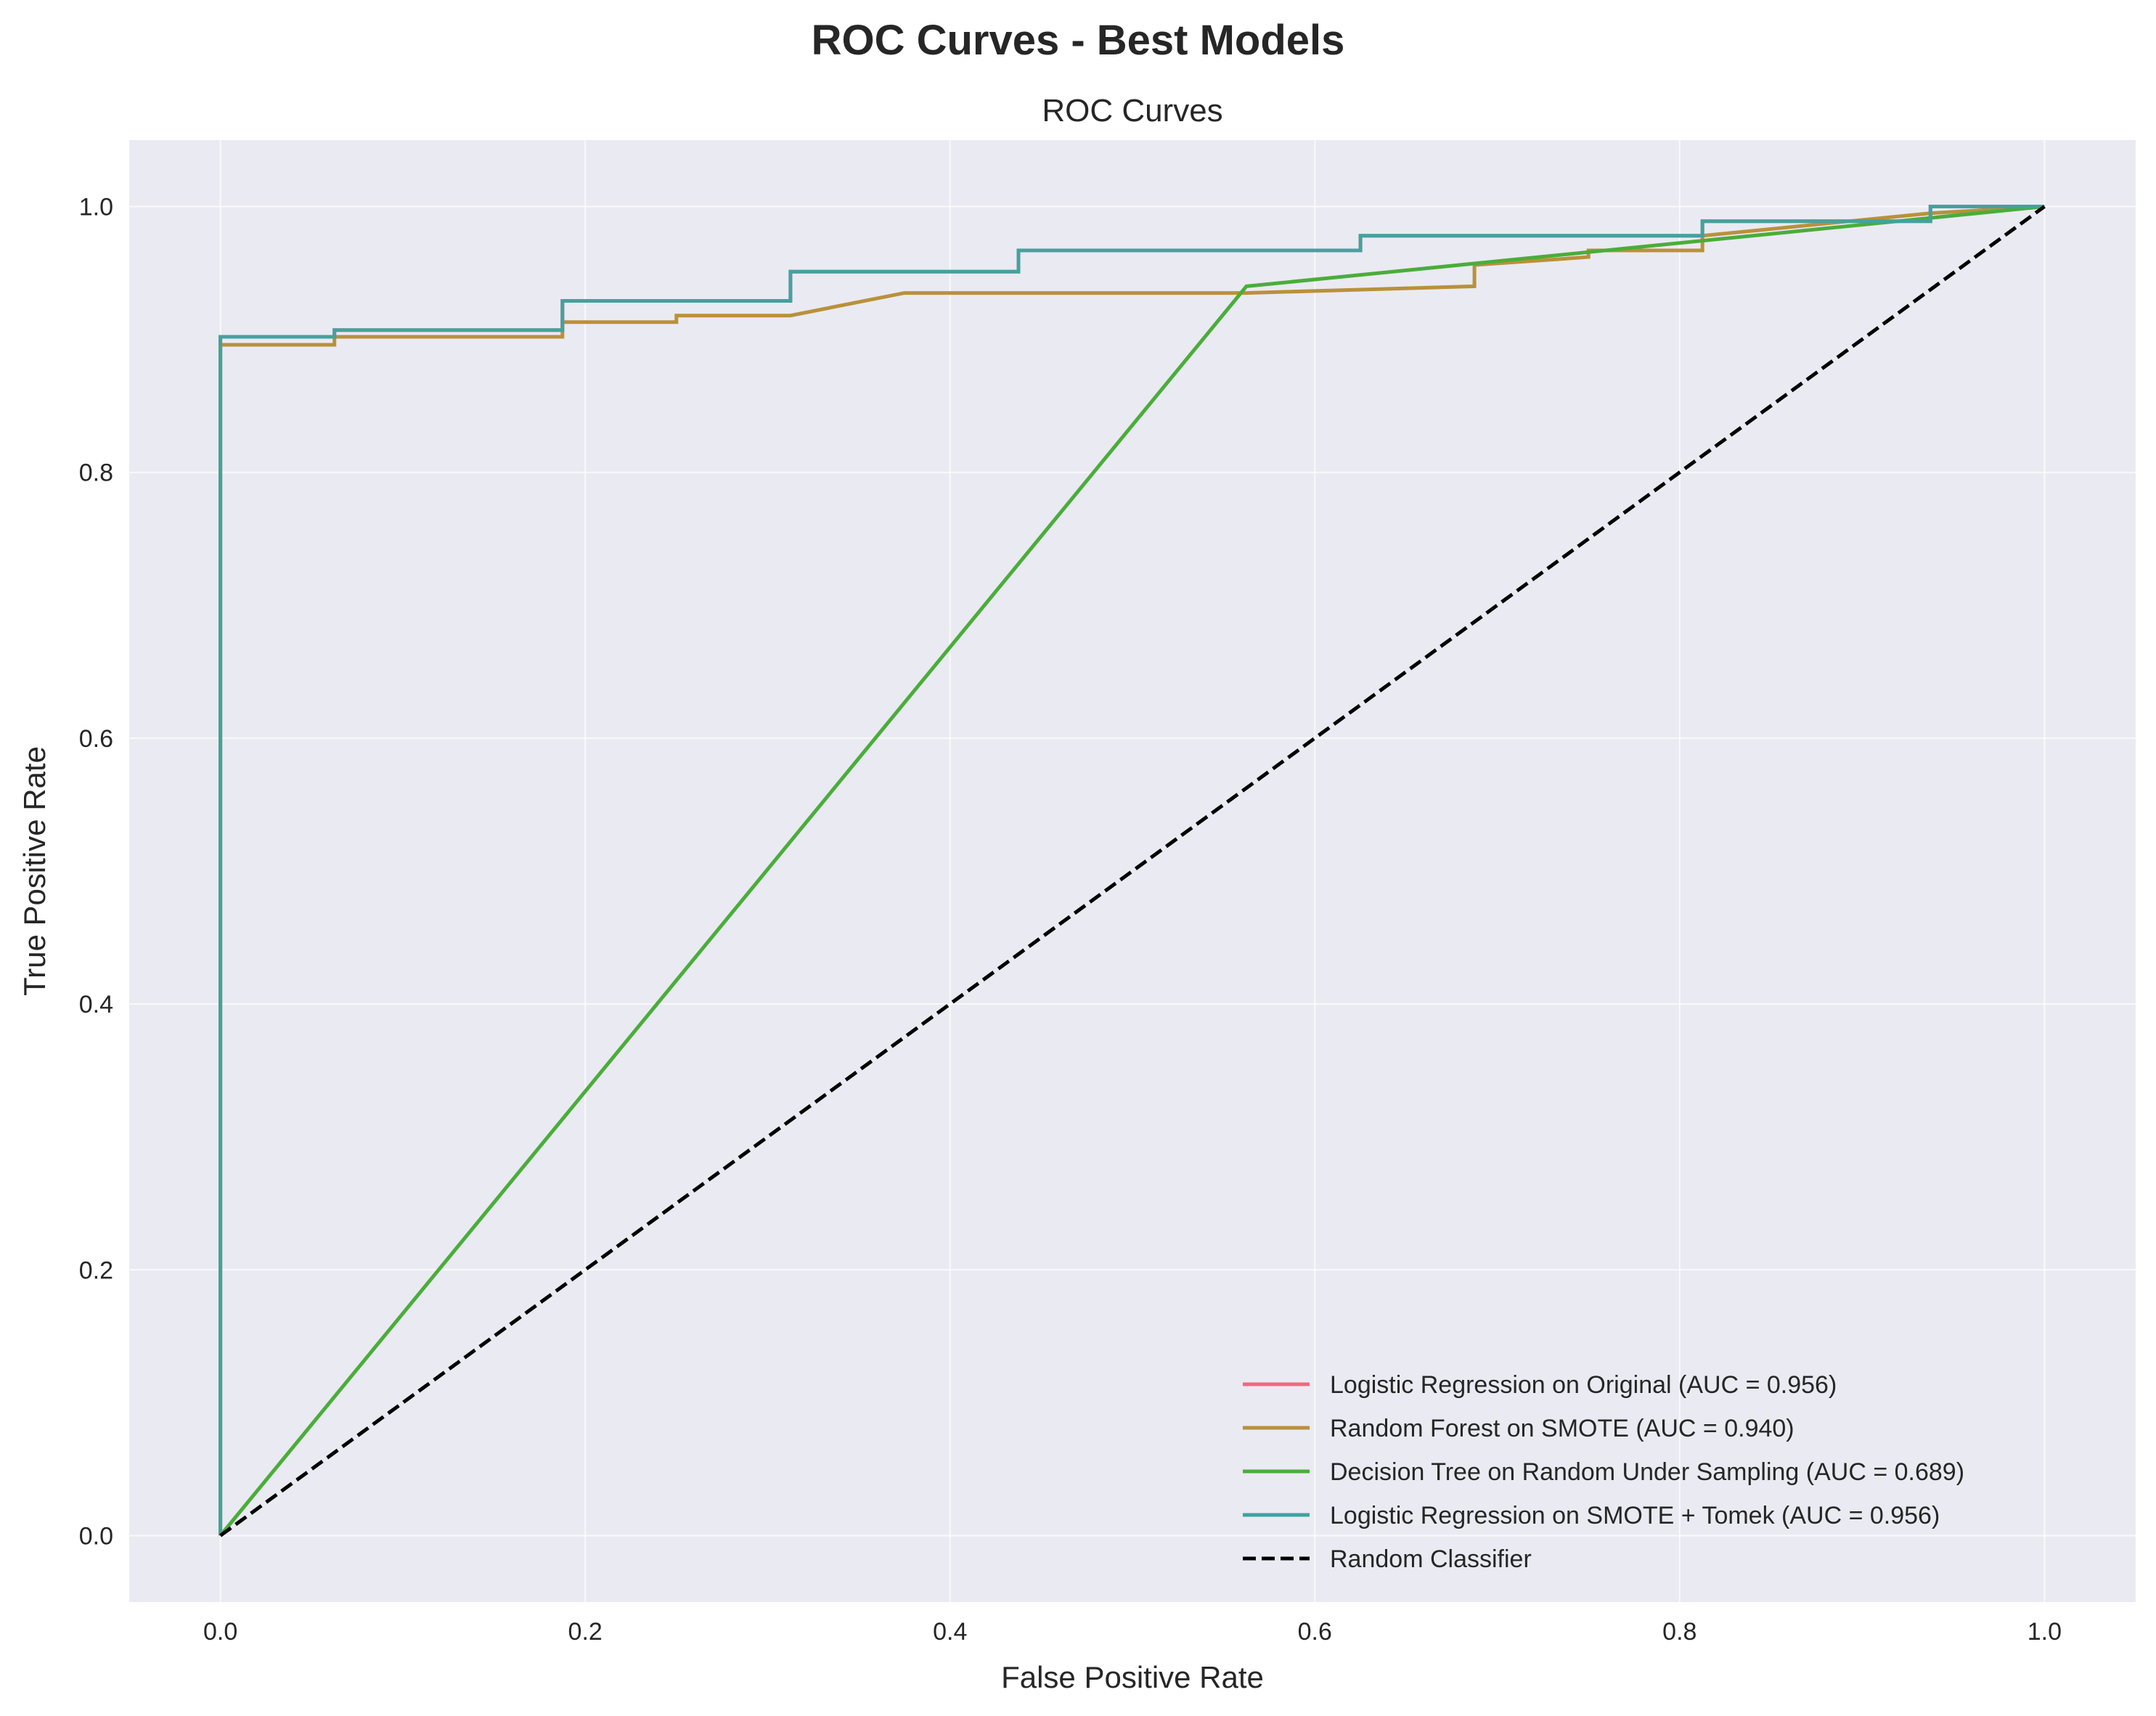 This screenshot has height=1716, width=2156. What do you see at coordinates (1133, 1677) in the screenshot?
I see `x-axis-label: False Positive Rate` at bounding box center [1133, 1677].